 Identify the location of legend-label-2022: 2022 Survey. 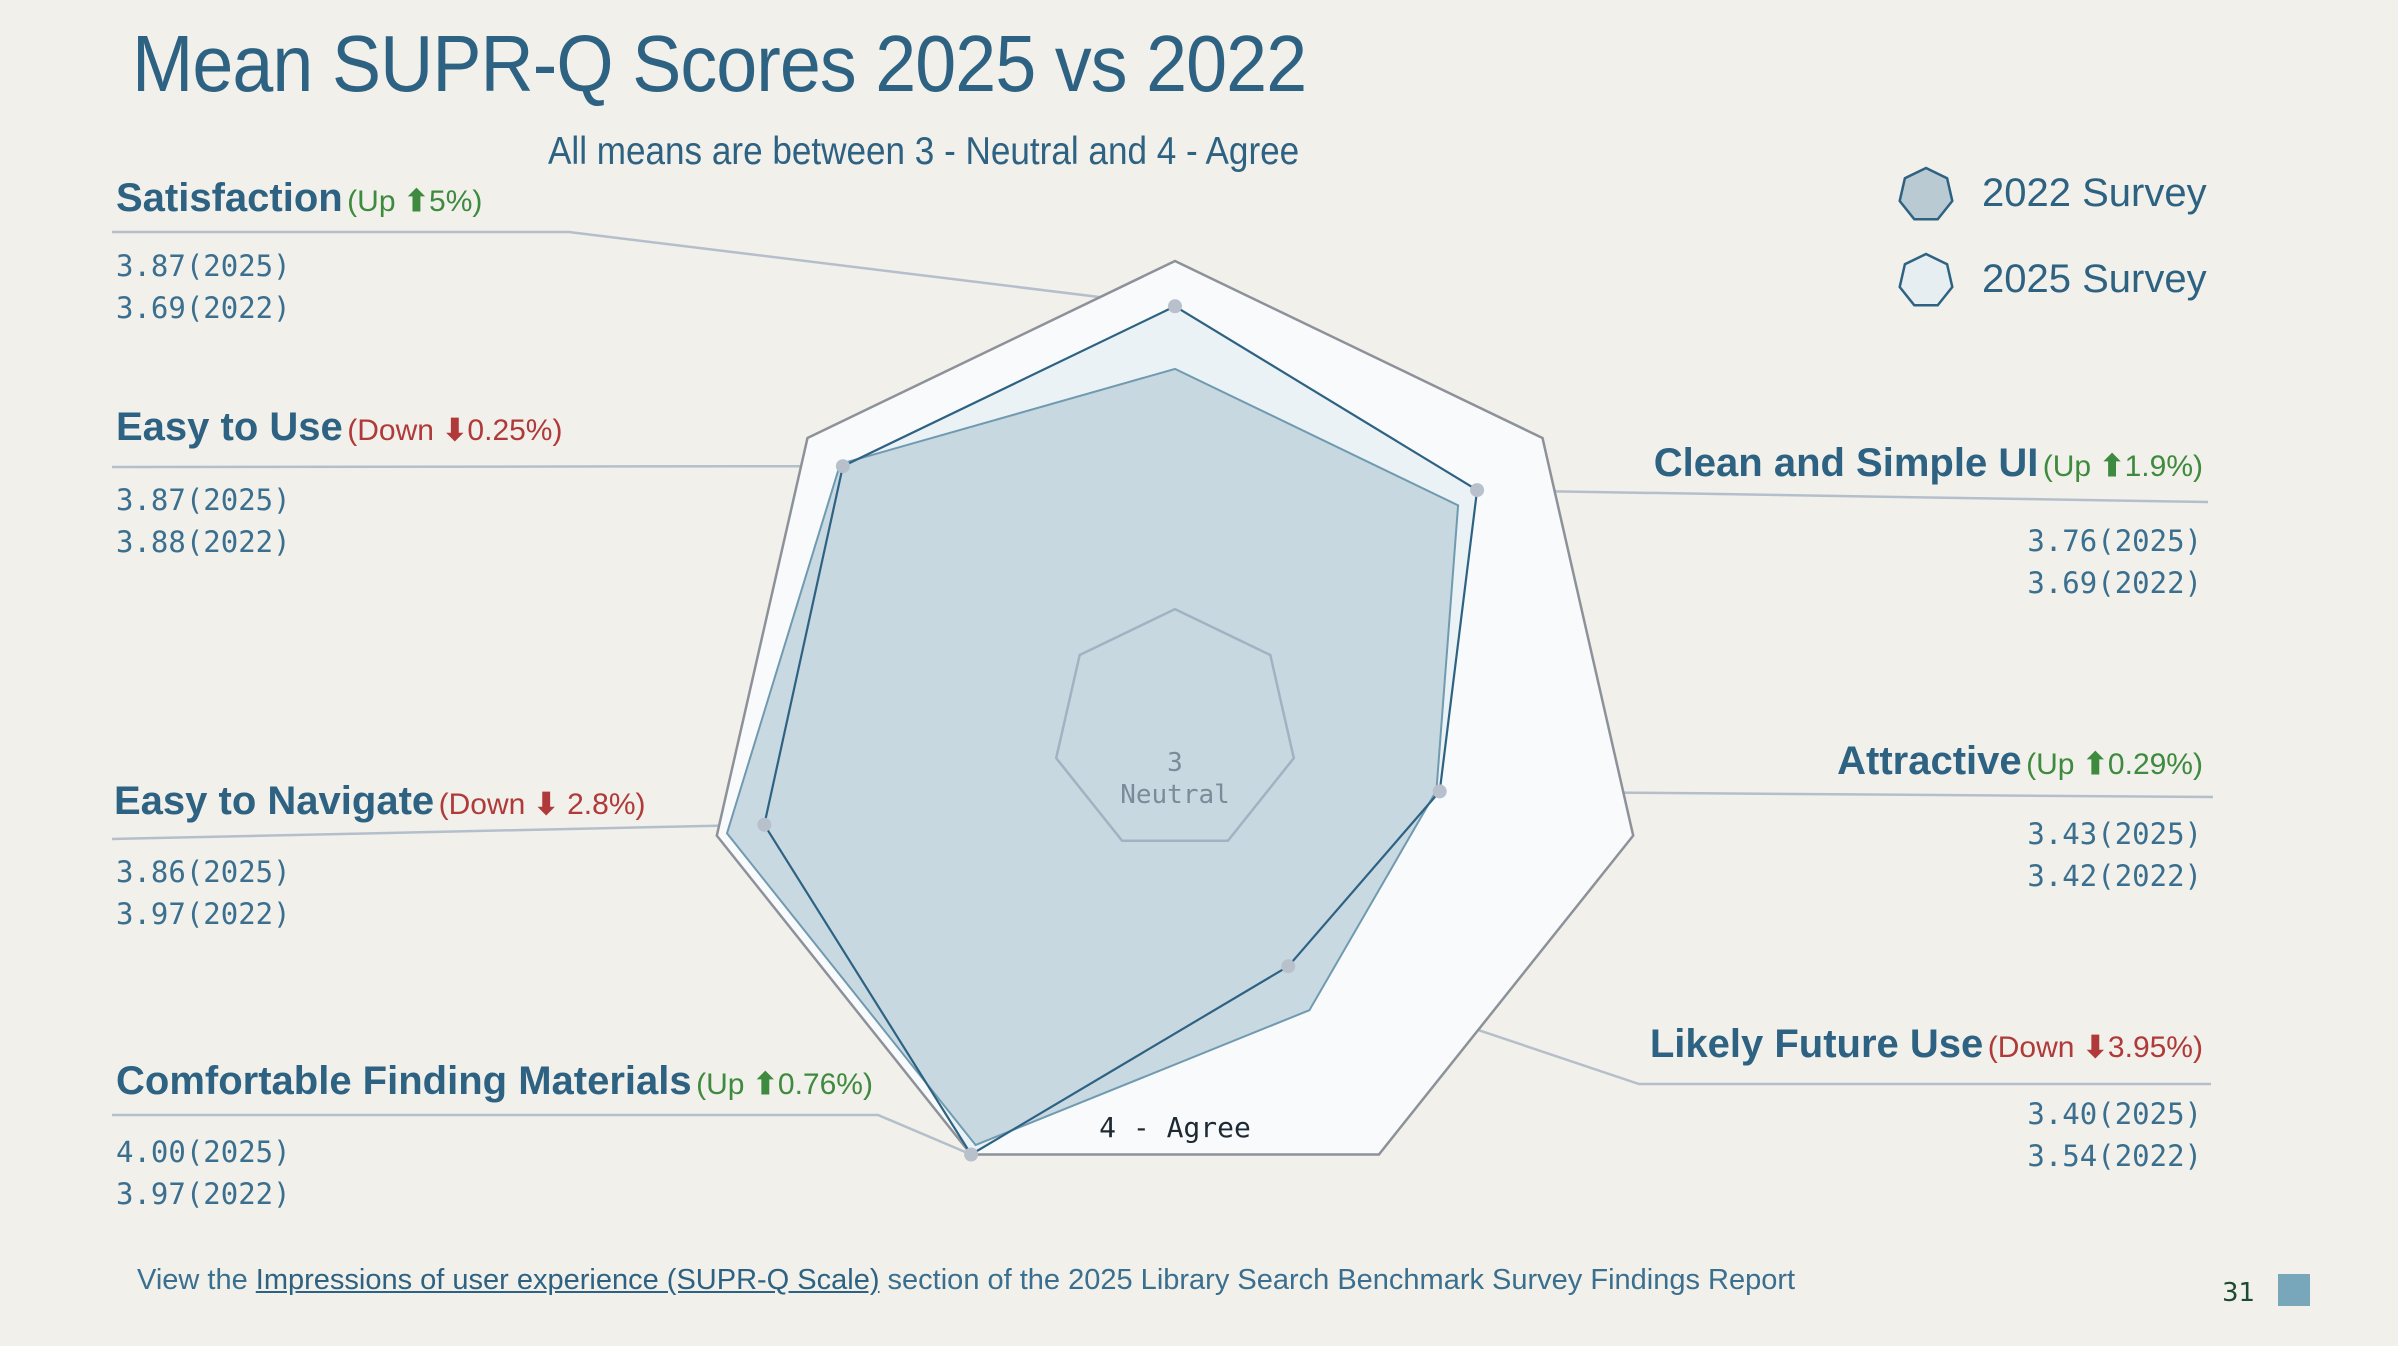
(2094, 192).